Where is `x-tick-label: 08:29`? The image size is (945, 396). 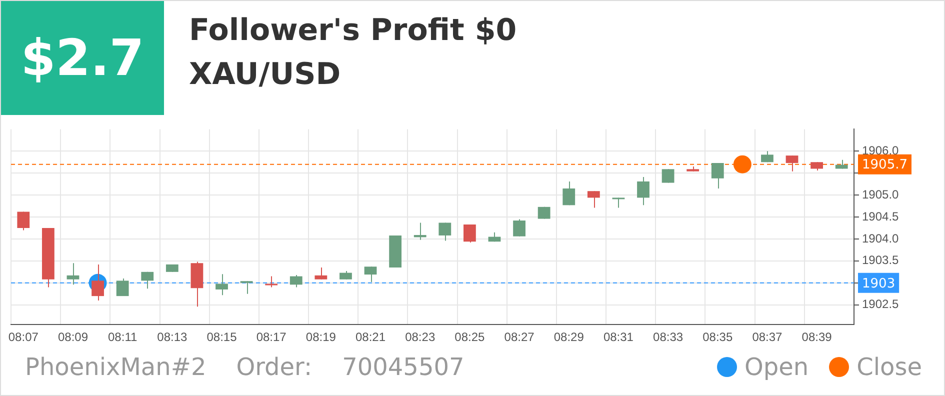
x-tick-label: 08:29 is located at coordinates (569, 337).